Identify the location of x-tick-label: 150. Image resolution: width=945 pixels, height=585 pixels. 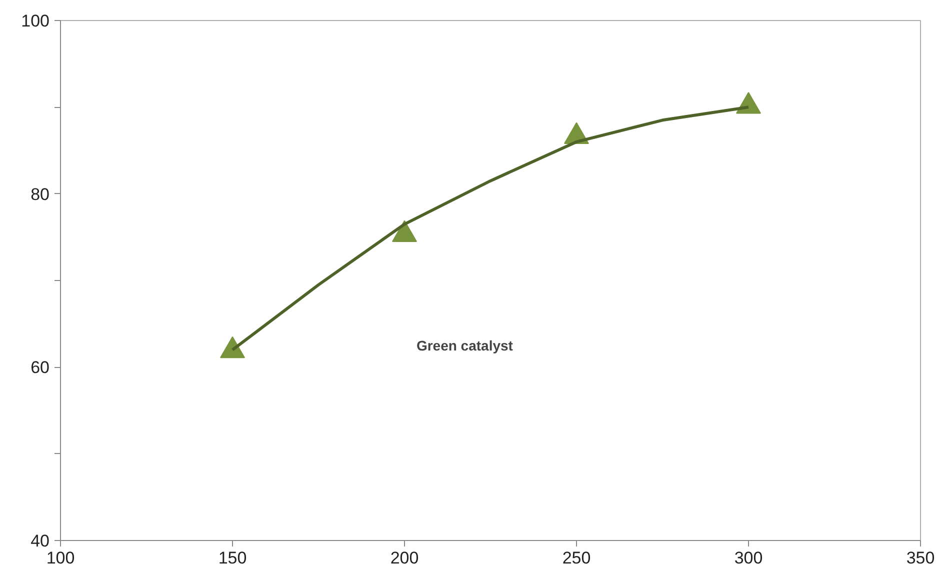
(232, 558).